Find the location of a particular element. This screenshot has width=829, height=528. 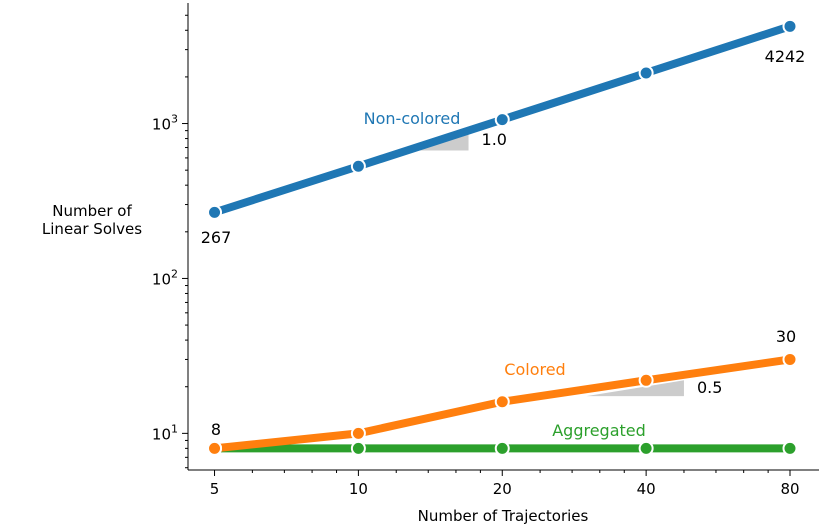

data-label-267: 267 is located at coordinates (216, 237).